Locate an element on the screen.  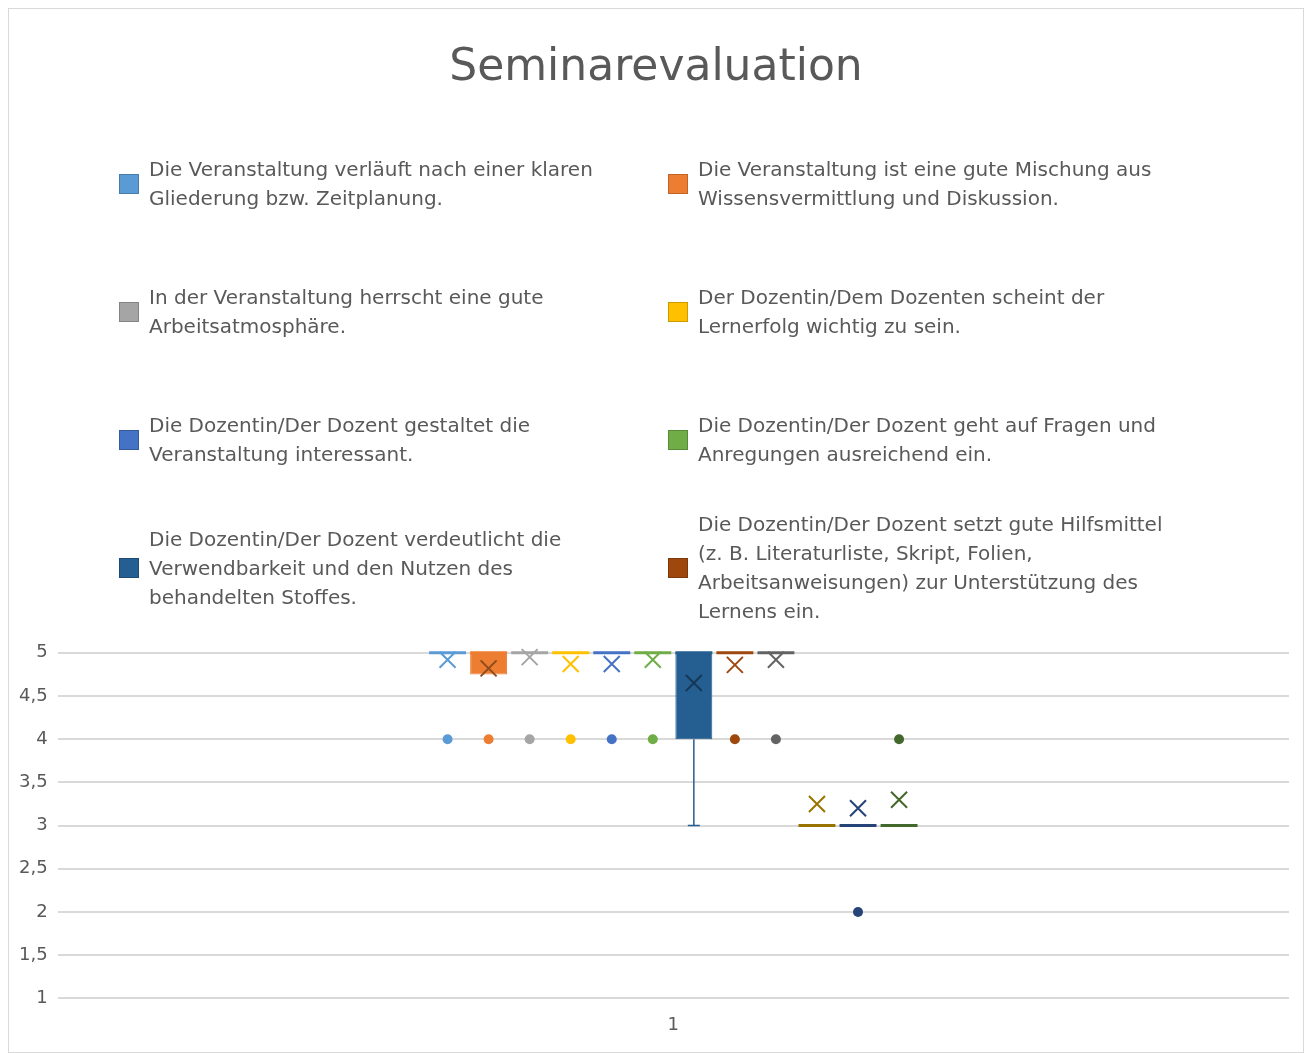
legend-label: Die Veranstaltung ist eine gute Mischung aus Wissensvermittlung und Diskussion. is located at coordinates (925, 184).